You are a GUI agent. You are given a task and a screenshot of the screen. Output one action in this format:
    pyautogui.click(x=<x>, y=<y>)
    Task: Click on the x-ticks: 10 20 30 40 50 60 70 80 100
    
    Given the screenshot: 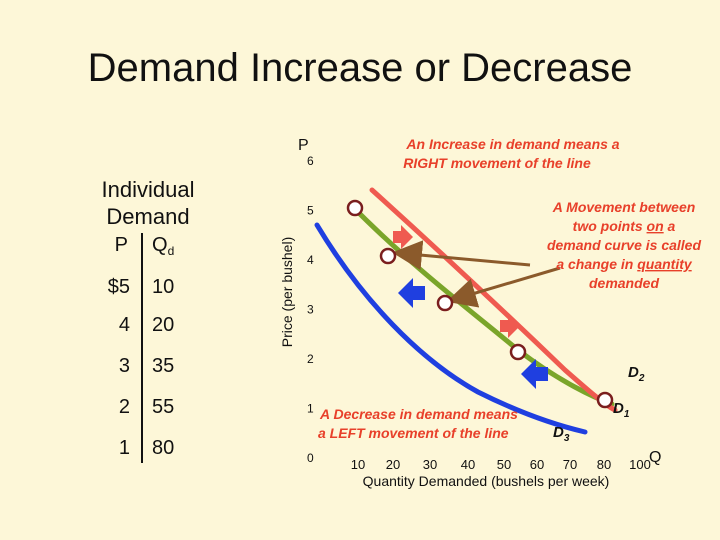 What is the action you would take?
    pyautogui.click(x=501, y=464)
    